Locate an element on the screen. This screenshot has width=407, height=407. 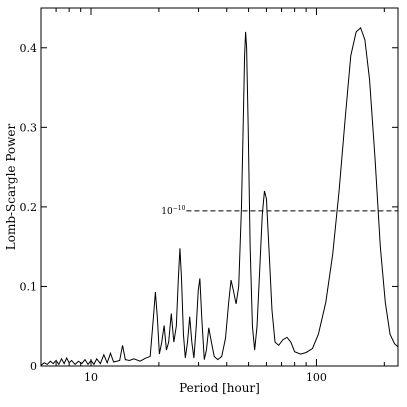
threshold-label: 10−10 is located at coordinates (173, 211).